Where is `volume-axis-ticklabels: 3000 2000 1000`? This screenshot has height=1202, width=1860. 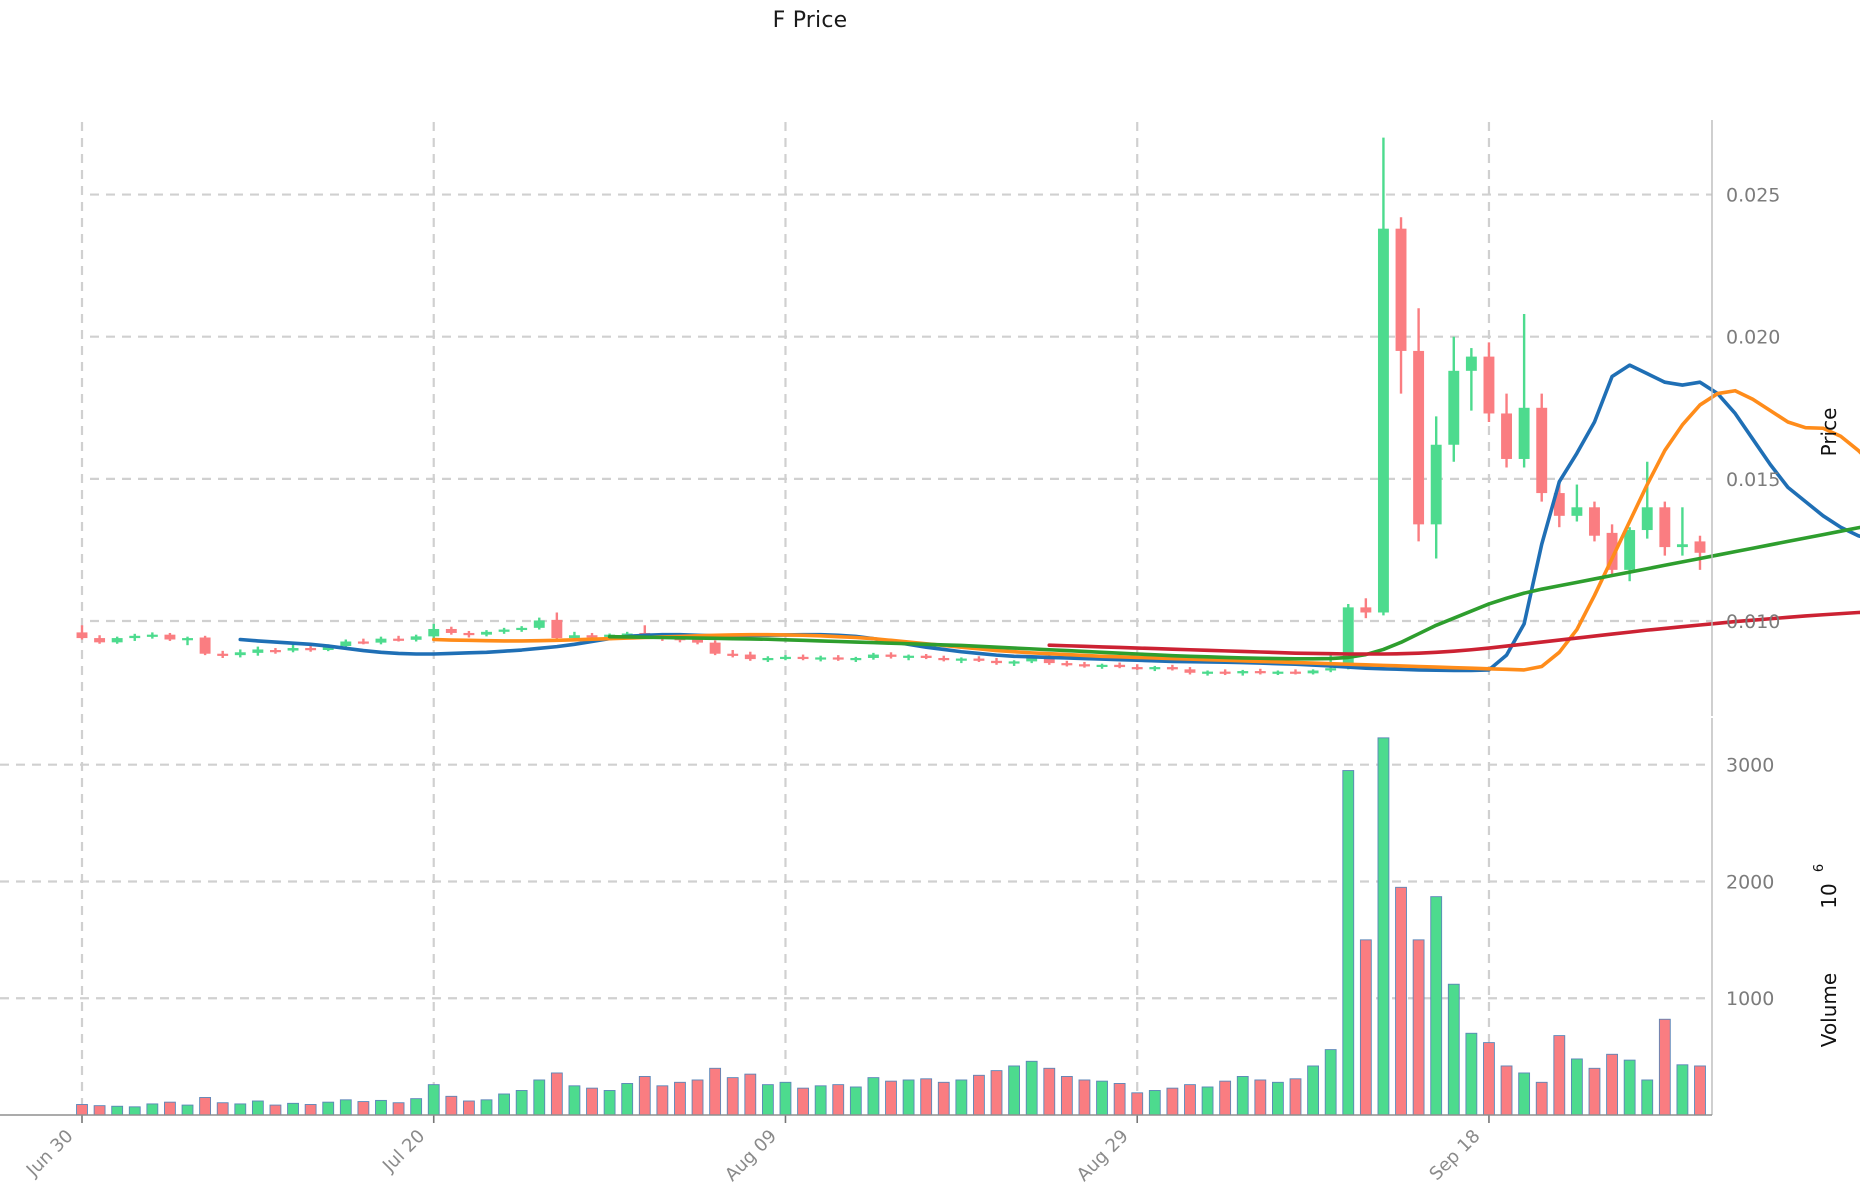 volume-axis-ticklabels: 3000 2000 1000 is located at coordinates (1750, 883).